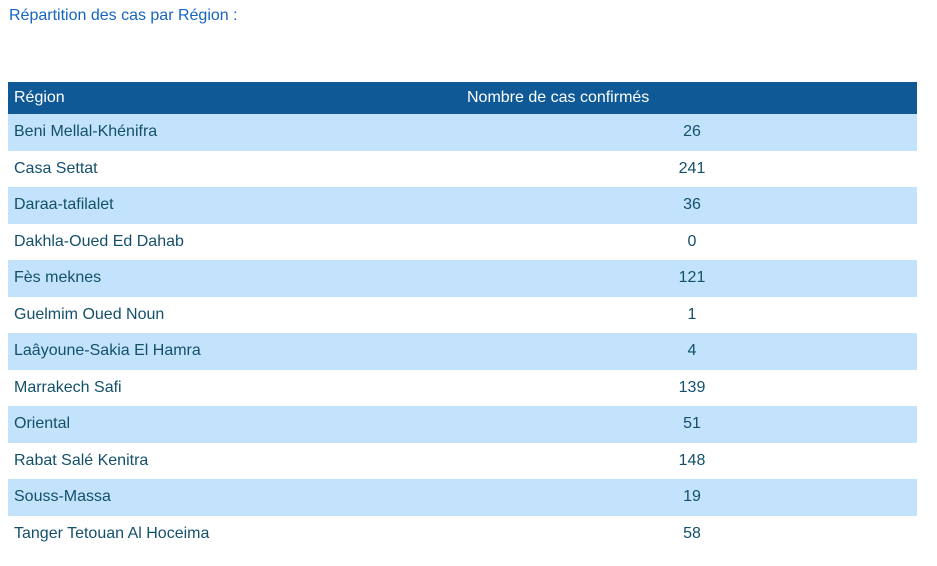 This screenshot has width=937, height=566. Describe the element at coordinates (56, 168) in the screenshot. I see `region-cell: Casa Settat` at that location.